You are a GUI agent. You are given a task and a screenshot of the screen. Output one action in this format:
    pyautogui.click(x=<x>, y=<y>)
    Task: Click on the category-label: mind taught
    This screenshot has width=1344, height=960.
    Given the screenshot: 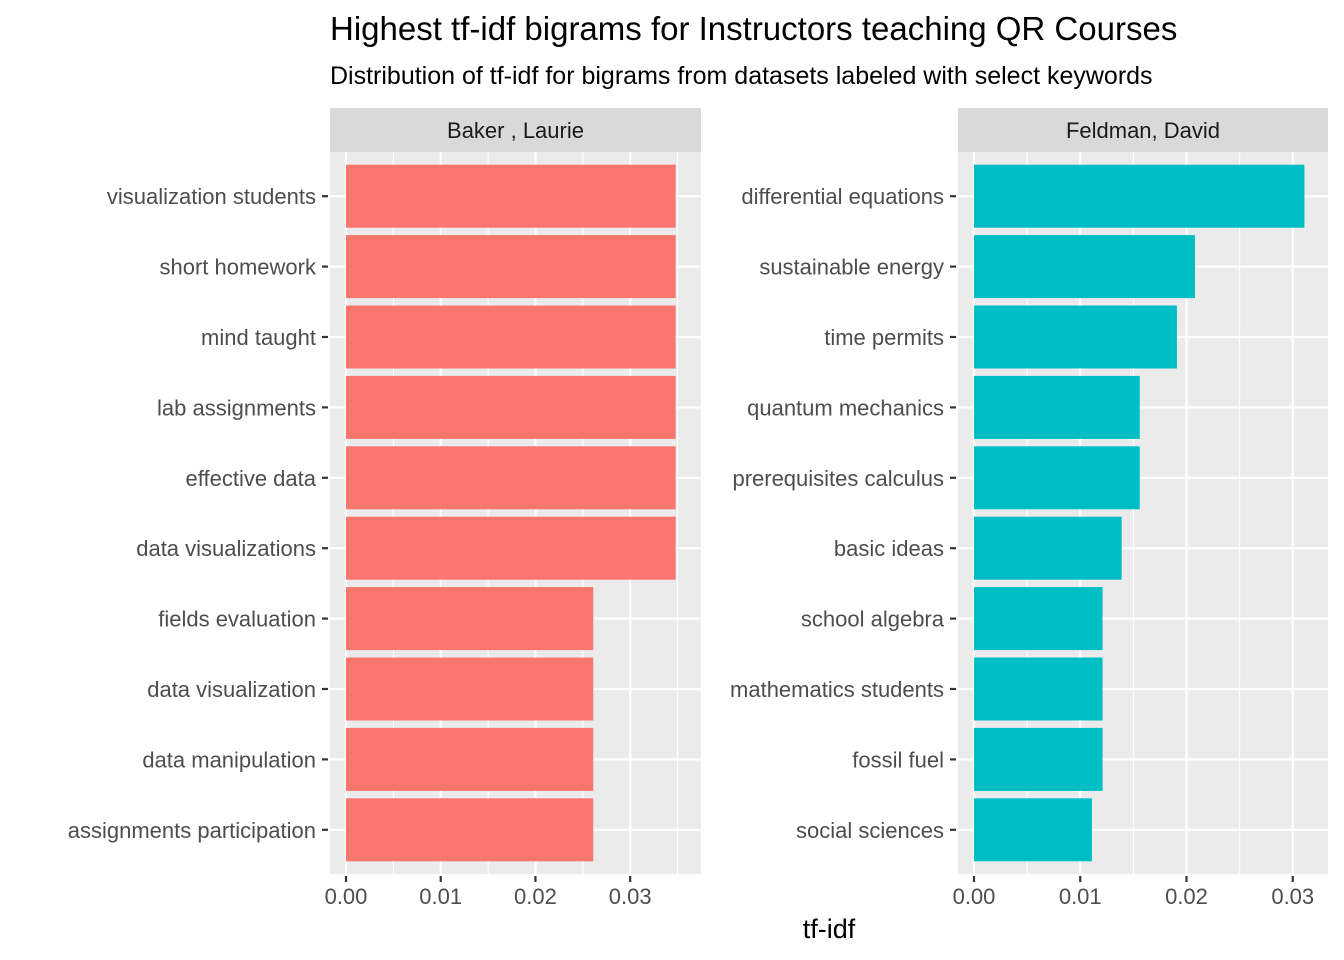 What is the action you would take?
    pyautogui.click(x=258, y=337)
    